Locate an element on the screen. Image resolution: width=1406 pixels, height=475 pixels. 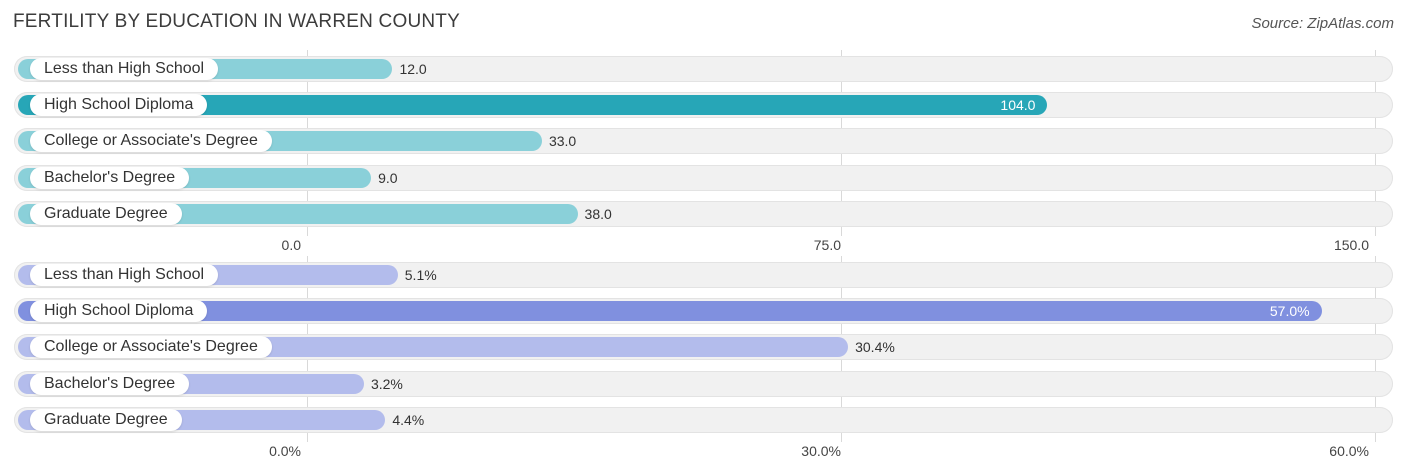
chart-title: FERTILITY BY EDUCATION IN WARREN COUNTY is located at coordinates (236, 21).